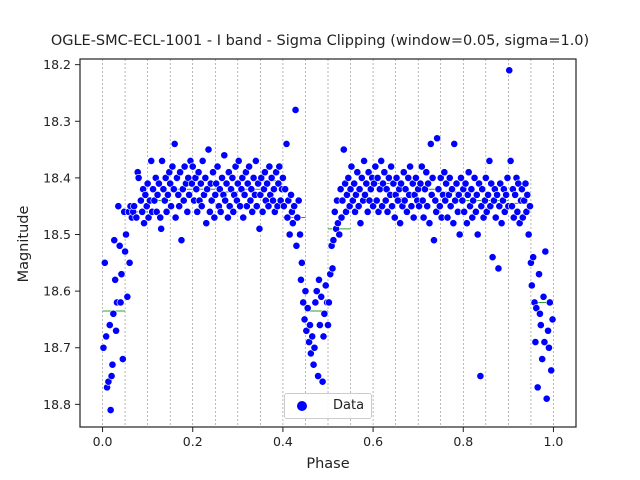 Image resolution: width=640 pixels, height=480 pixels. Describe the element at coordinates (57, 121) in the screenshot. I see `y-tick-label: 18.3` at that location.